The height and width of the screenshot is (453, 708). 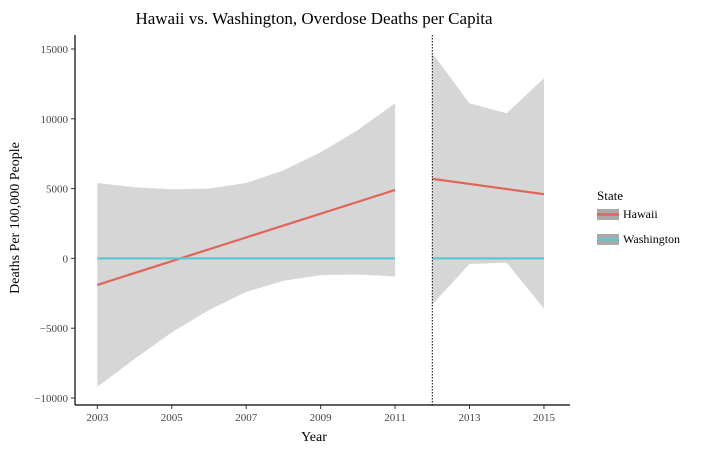 What do you see at coordinates (54, 329) in the screenshot?
I see `y-tick-label: −5000` at bounding box center [54, 329].